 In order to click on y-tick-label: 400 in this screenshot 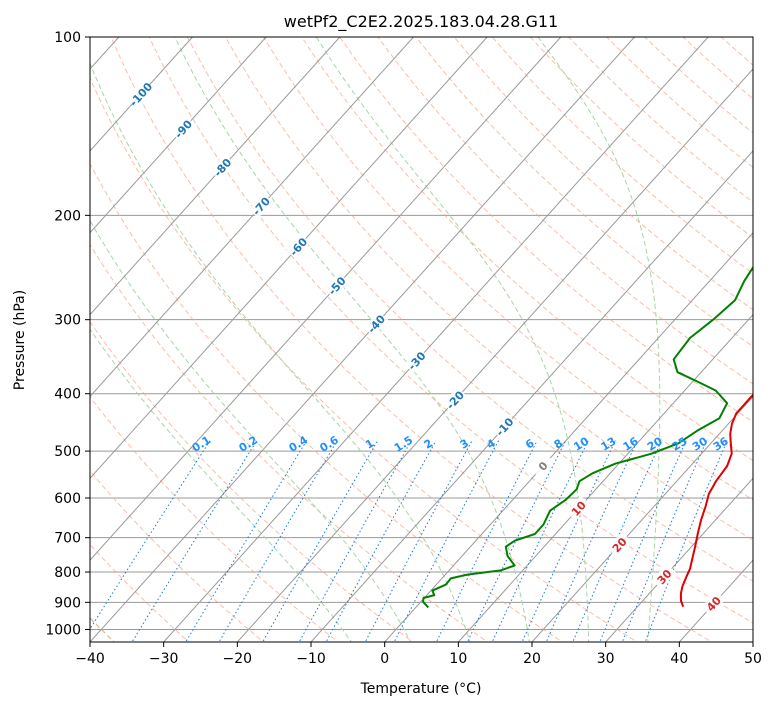, I will do `click(67, 395)`.